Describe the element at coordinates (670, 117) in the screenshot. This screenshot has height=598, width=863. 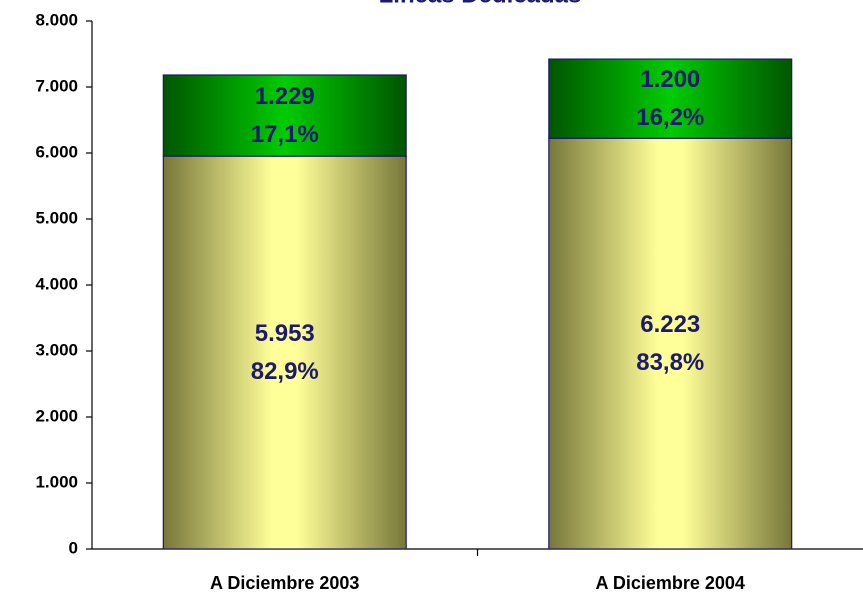
I see `percent-label: 16,2%` at that location.